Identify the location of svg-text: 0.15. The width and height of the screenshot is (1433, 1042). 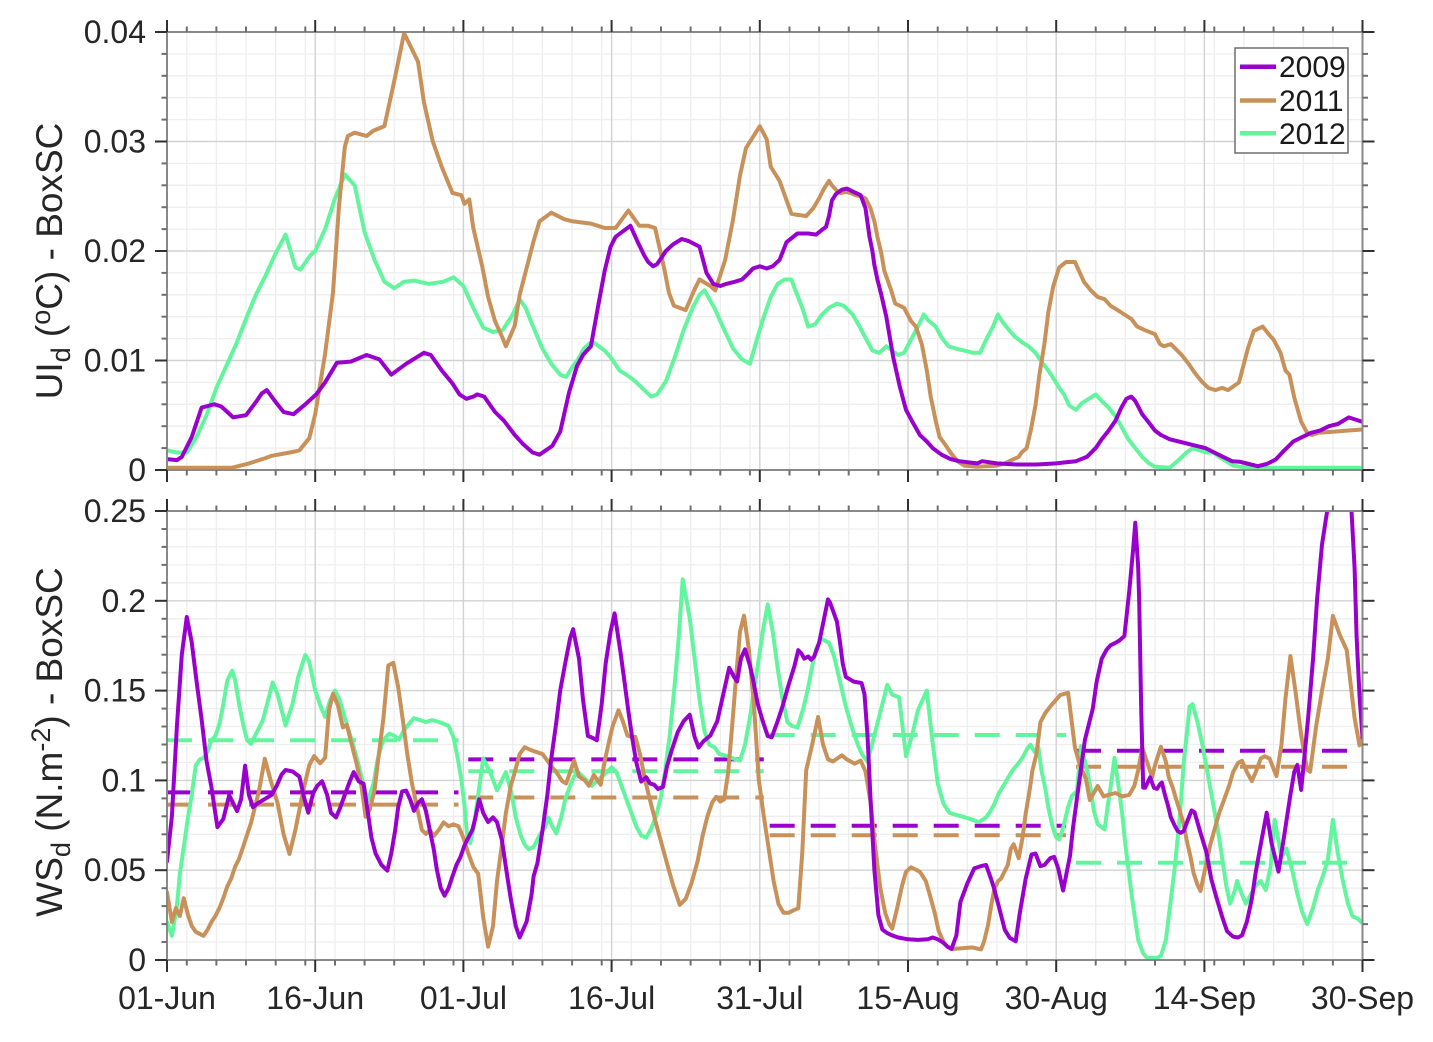
(115, 691).